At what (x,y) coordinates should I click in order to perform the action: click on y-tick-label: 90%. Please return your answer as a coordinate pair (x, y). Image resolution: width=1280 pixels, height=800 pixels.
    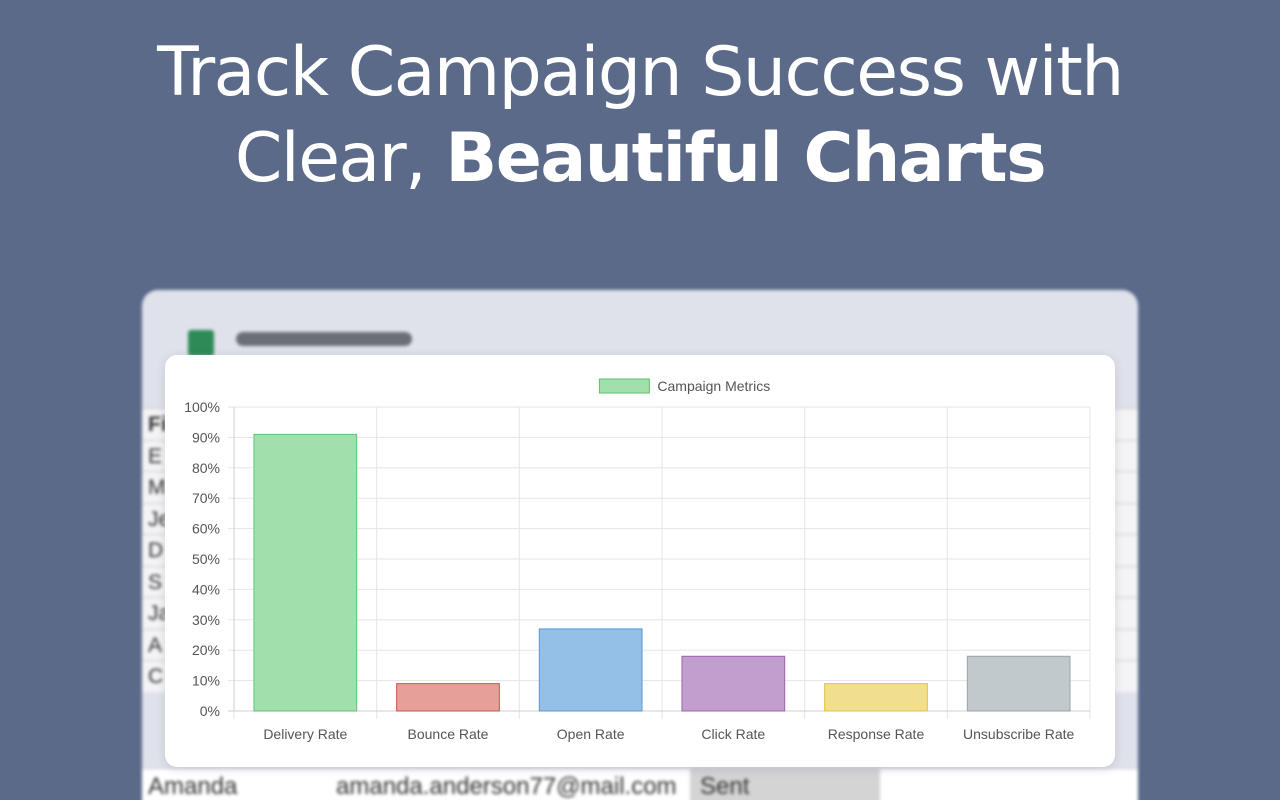
    Looking at the image, I should click on (206, 437).